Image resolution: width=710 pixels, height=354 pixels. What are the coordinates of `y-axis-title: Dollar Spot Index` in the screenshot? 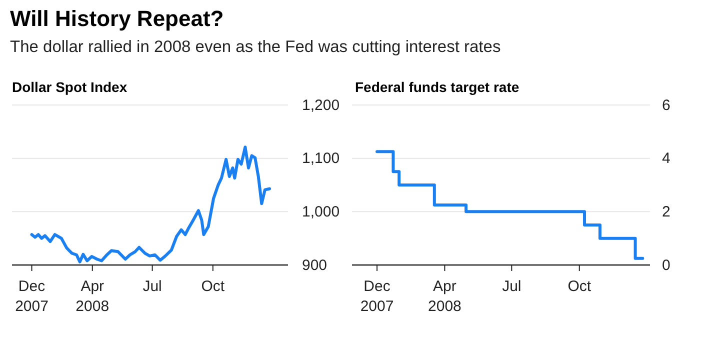 It's located at (70, 87).